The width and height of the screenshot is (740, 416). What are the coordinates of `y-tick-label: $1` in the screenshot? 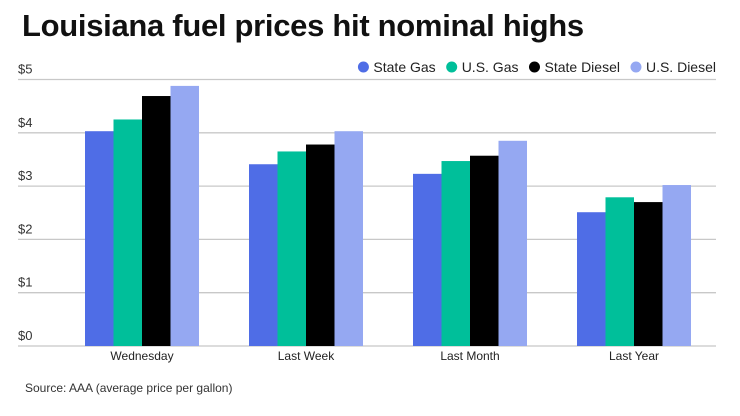 It's located at (25, 282).